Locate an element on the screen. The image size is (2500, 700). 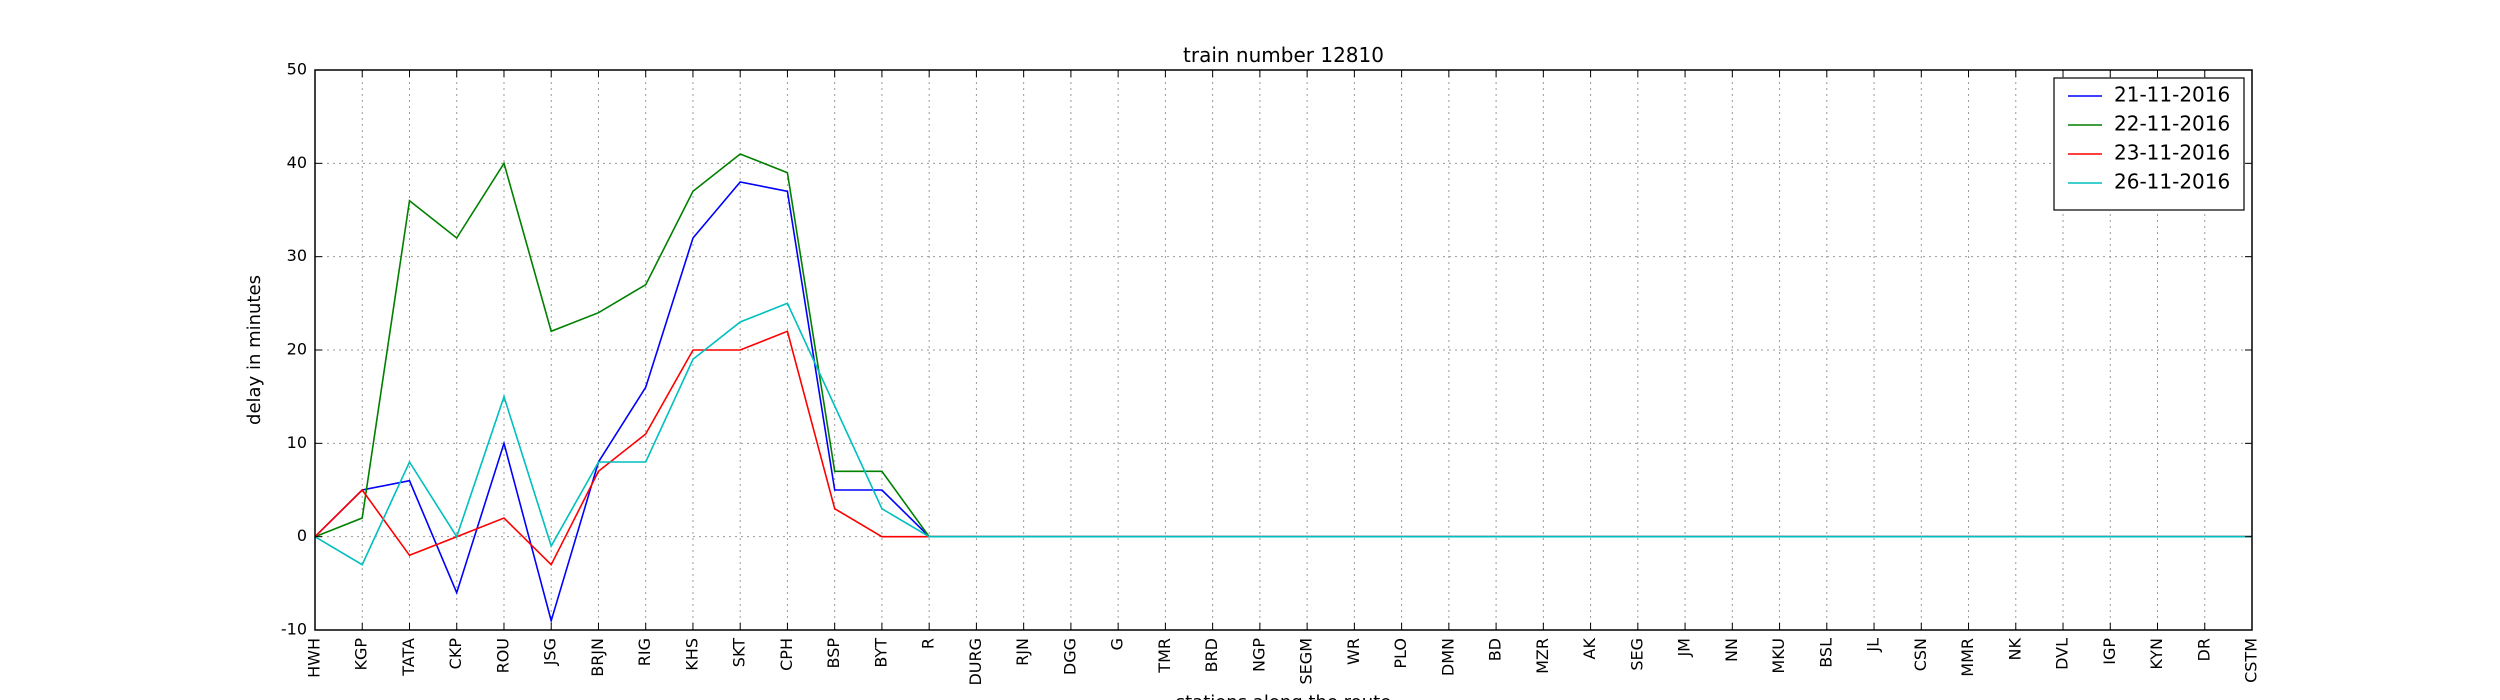
x-tick-label: BSP is located at coordinates (833, 653).